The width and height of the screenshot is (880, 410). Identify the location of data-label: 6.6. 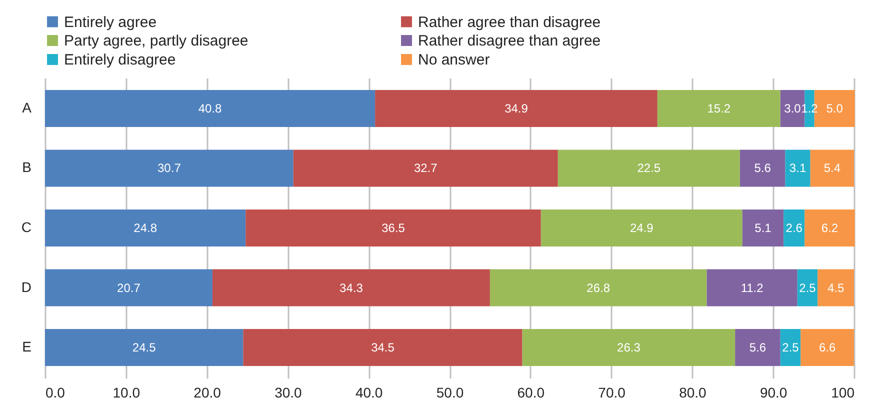
(827, 347).